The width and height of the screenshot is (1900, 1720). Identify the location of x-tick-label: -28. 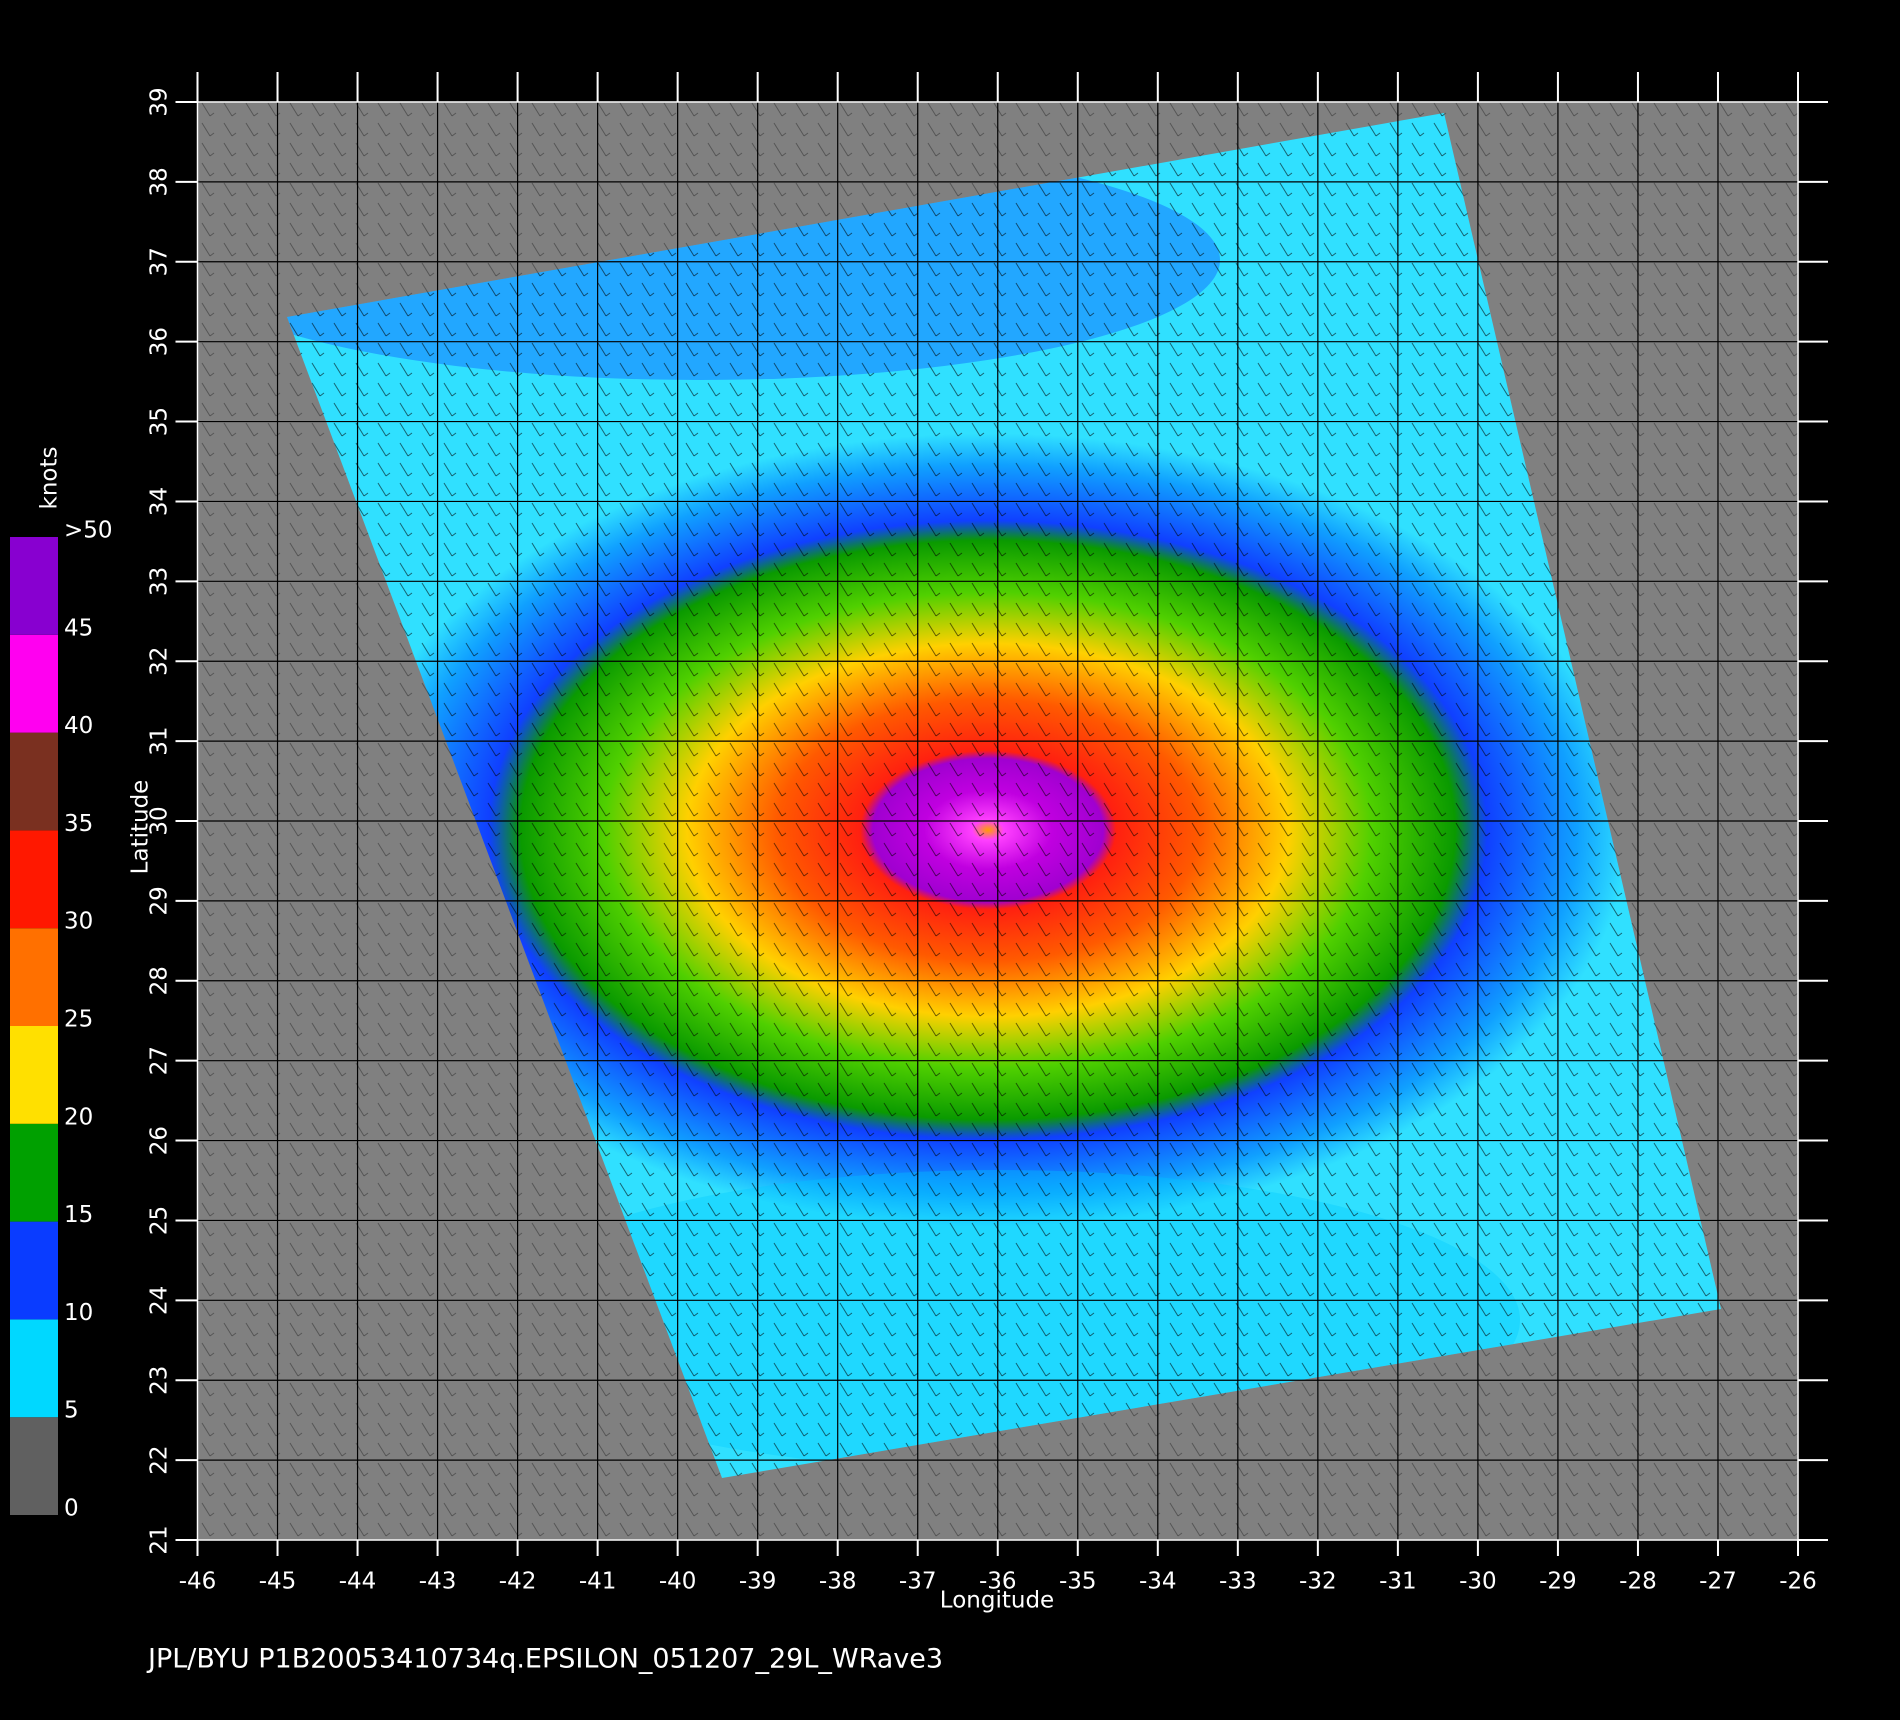
(1638, 1582).